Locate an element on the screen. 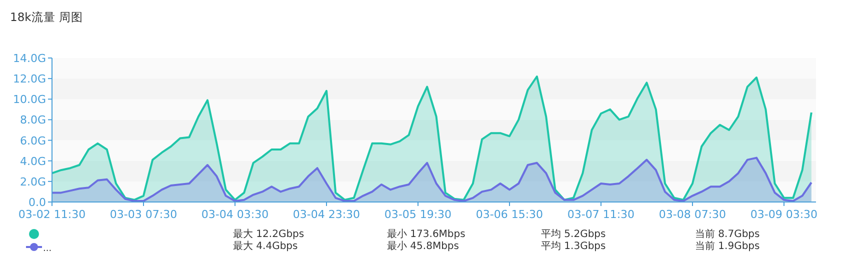 This screenshot has width=848, height=260. text: 最大 4.4Gbps is located at coordinates (265, 246).